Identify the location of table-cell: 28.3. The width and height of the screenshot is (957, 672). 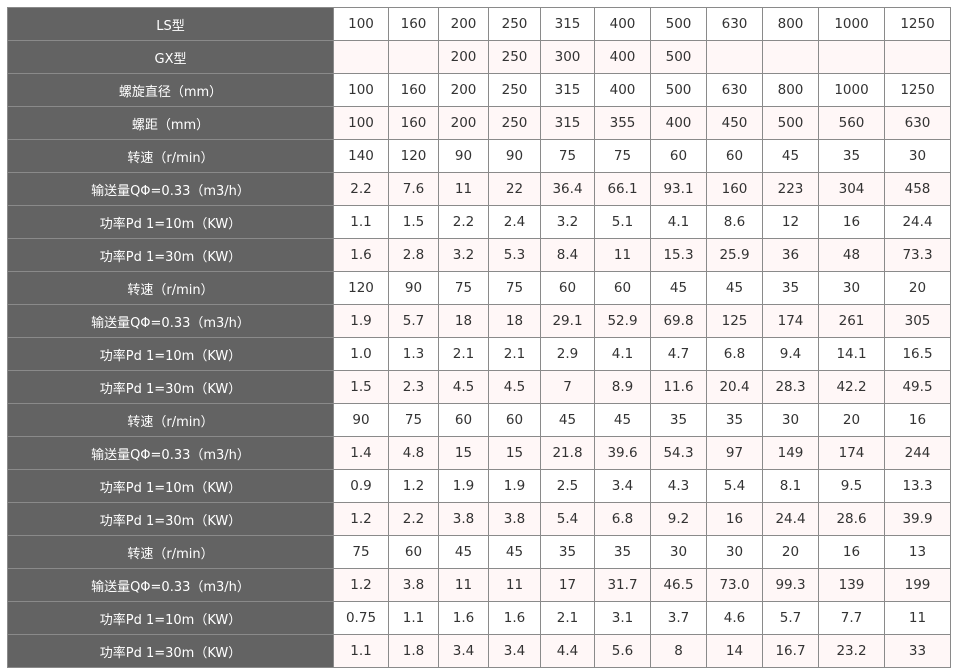
(790, 387).